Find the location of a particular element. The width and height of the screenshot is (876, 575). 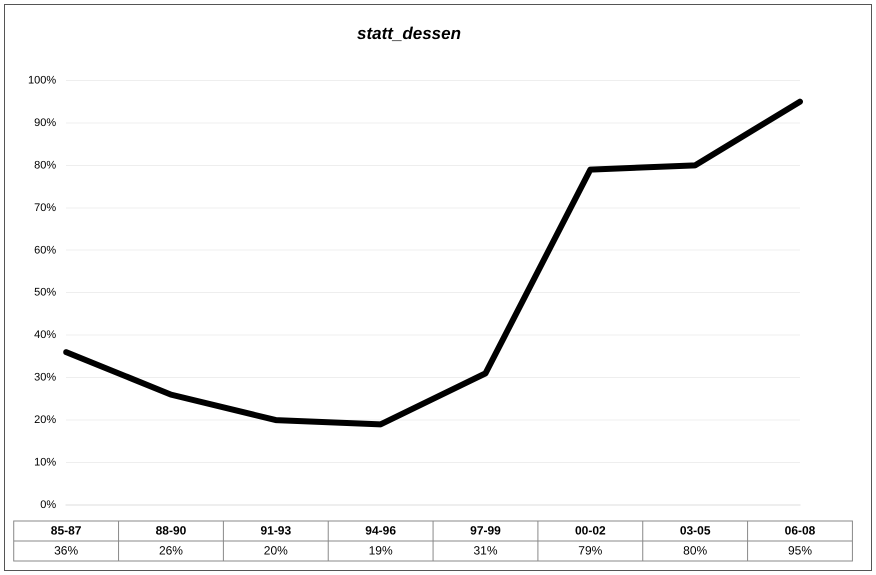

y-tick-label: 100% is located at coordinates (42, 80).